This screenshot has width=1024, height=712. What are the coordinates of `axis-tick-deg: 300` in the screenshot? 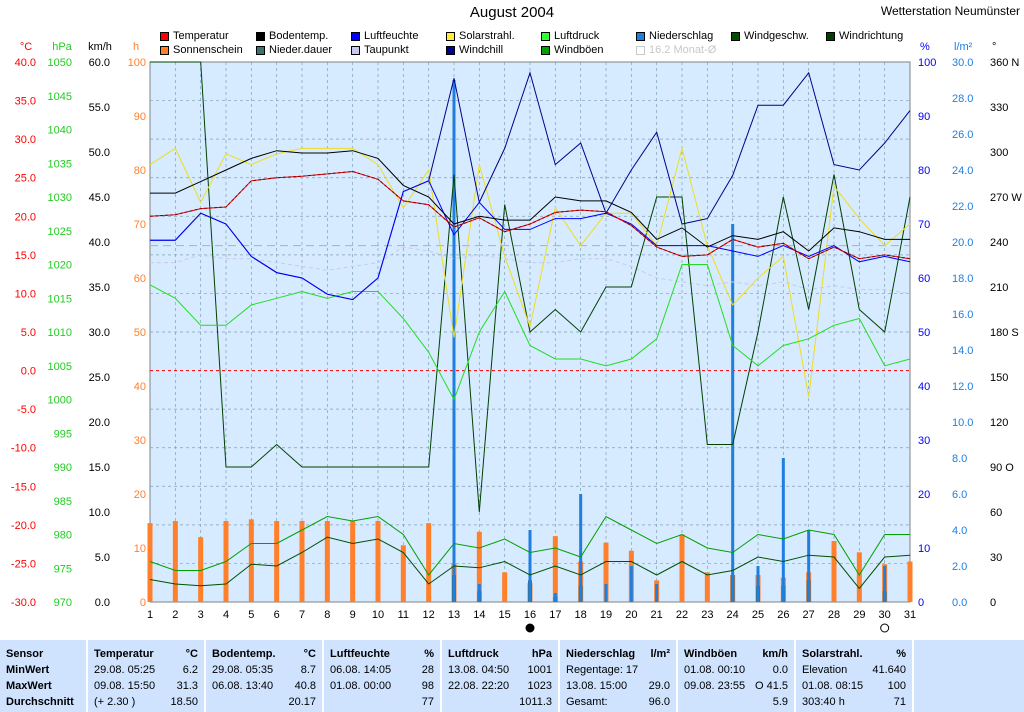 It's located at (999, 153).